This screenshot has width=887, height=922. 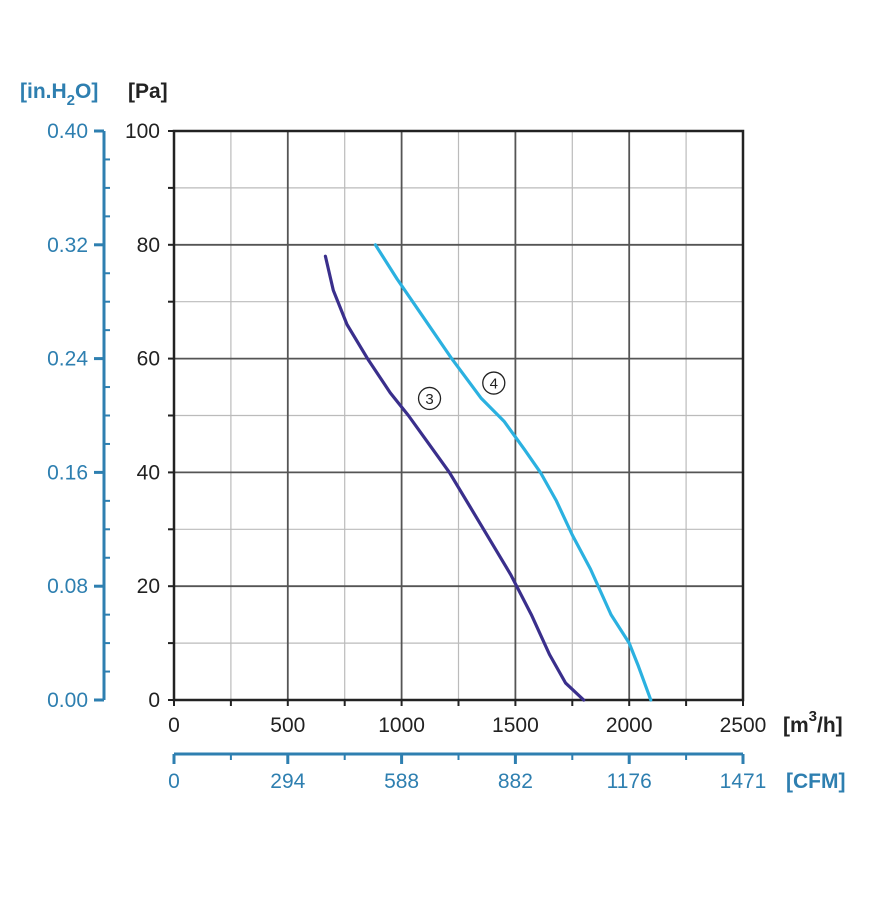 What do you see at coordinates (174, 781) in the screenshot?
I see `secondary-x-tick-label: 0` at bounding box center [174, 781].